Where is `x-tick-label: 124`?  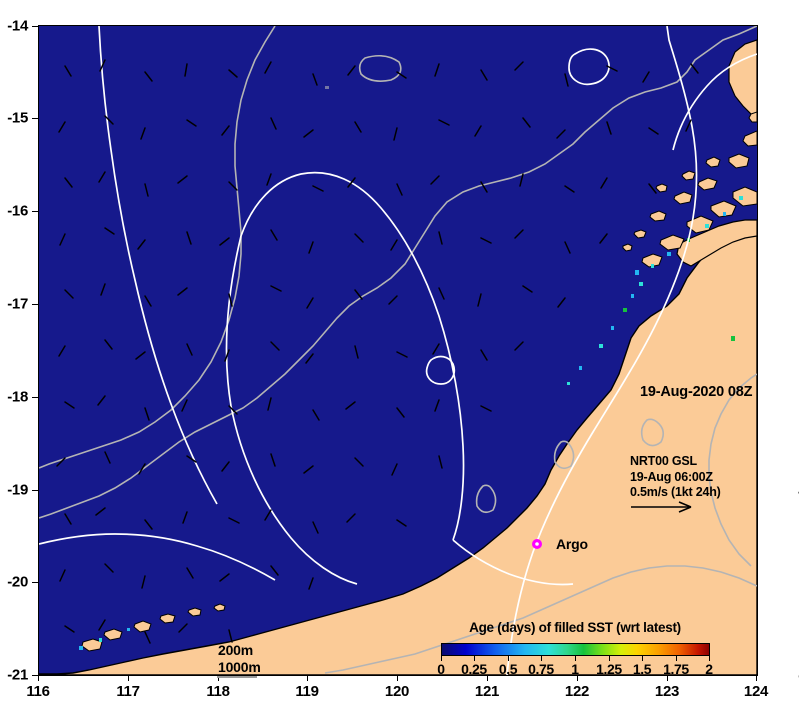
x-tick-label: 124 is located at coordinates (756, 691).